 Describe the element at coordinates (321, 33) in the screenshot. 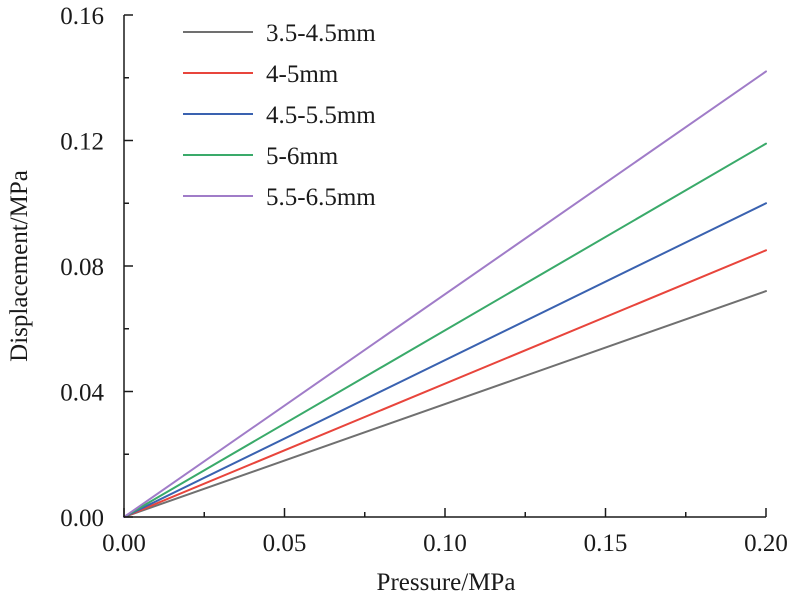

I see `legend-label: 3.5-4.5mm` at that location.